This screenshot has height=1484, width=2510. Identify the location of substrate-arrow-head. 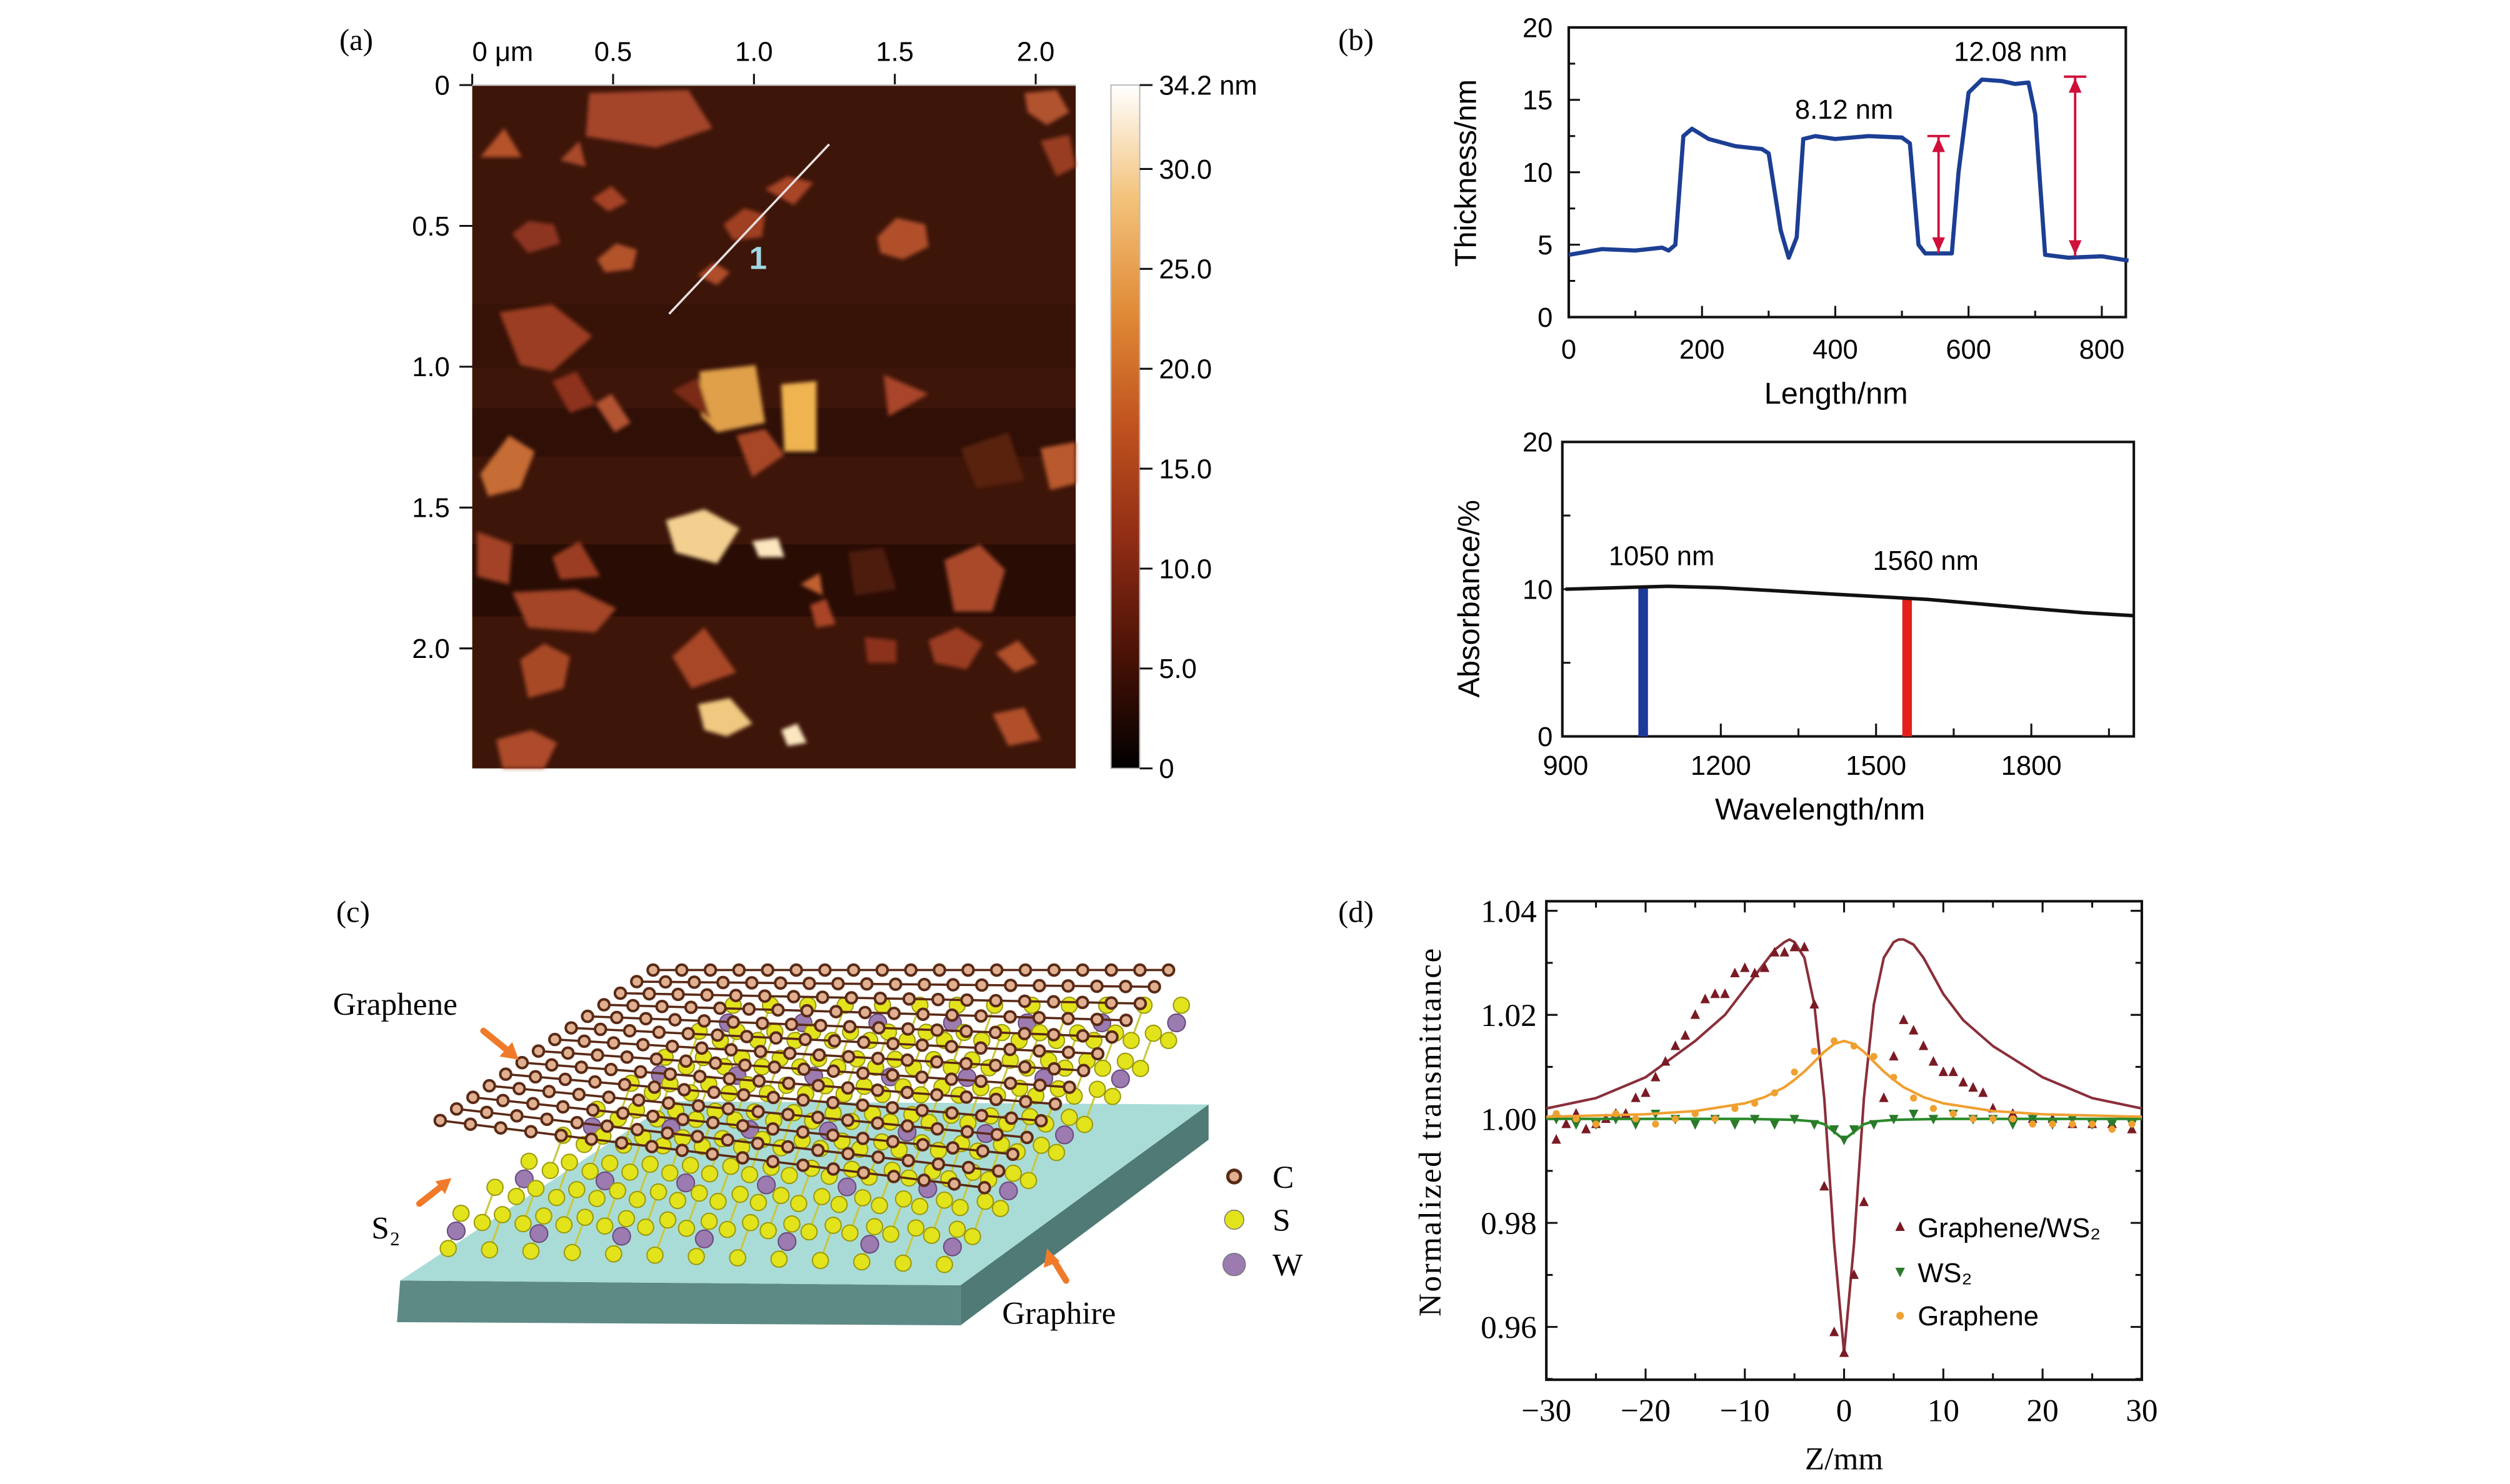
(1051, 1258).